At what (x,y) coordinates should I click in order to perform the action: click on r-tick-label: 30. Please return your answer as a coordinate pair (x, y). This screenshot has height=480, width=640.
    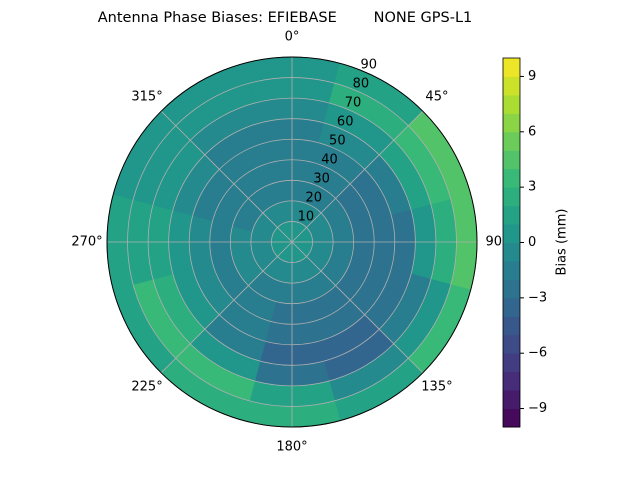
    Looking at the image, I should click on (321, 179).